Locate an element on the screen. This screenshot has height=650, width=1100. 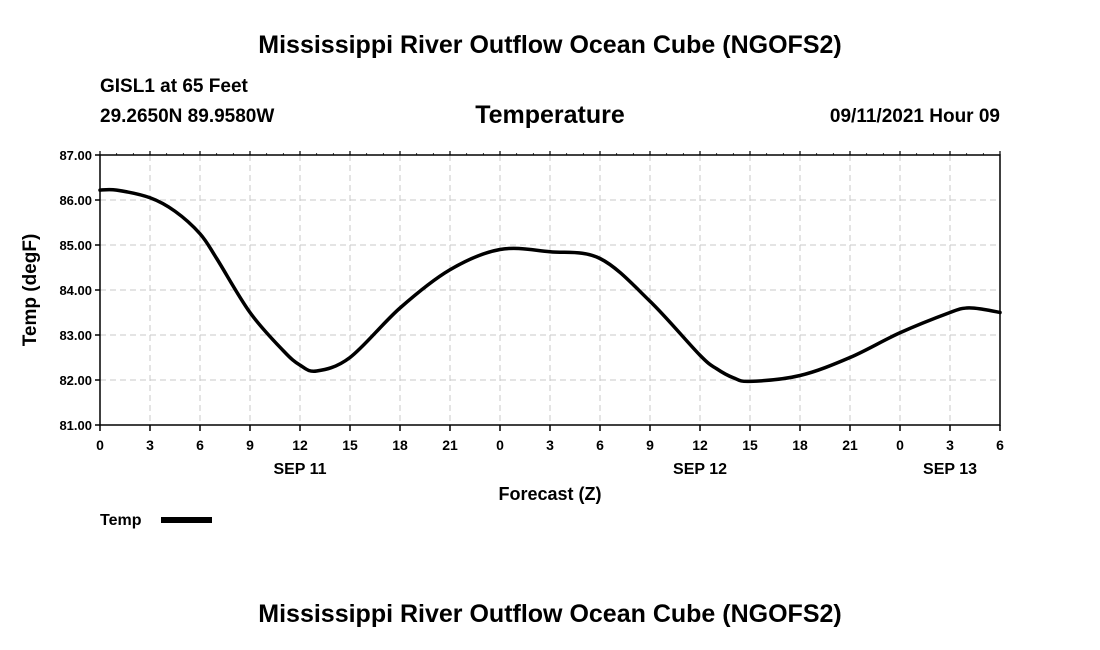
y-tick-label: 83.00 is located at coordinates (75, 335).